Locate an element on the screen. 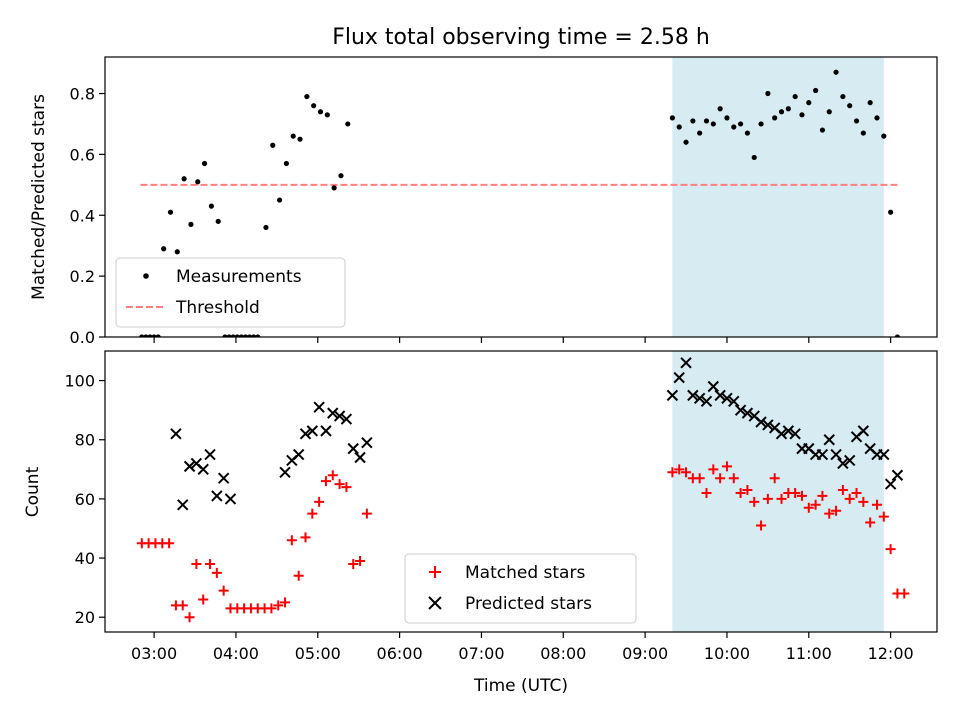 This screenshot has width=960, height=724. bottom-y-tick-label: 60 is located at coordinates (85, 499).